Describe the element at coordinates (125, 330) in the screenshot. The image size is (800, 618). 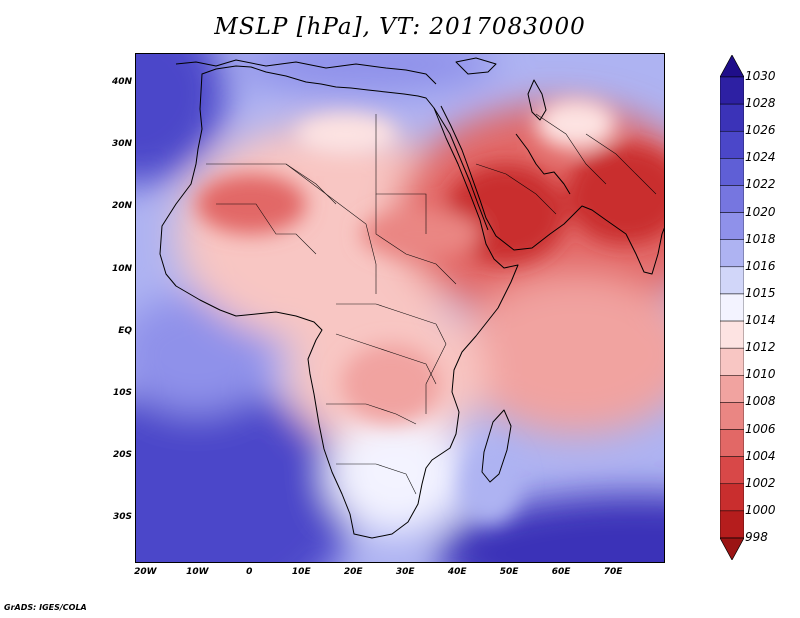
I see `lat-label-eq: EQ` at that location.